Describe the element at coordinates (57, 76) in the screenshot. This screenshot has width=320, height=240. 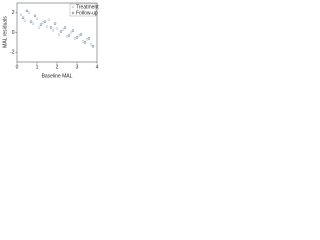
I see `x-axis-title: Baseline MAL` at that location.